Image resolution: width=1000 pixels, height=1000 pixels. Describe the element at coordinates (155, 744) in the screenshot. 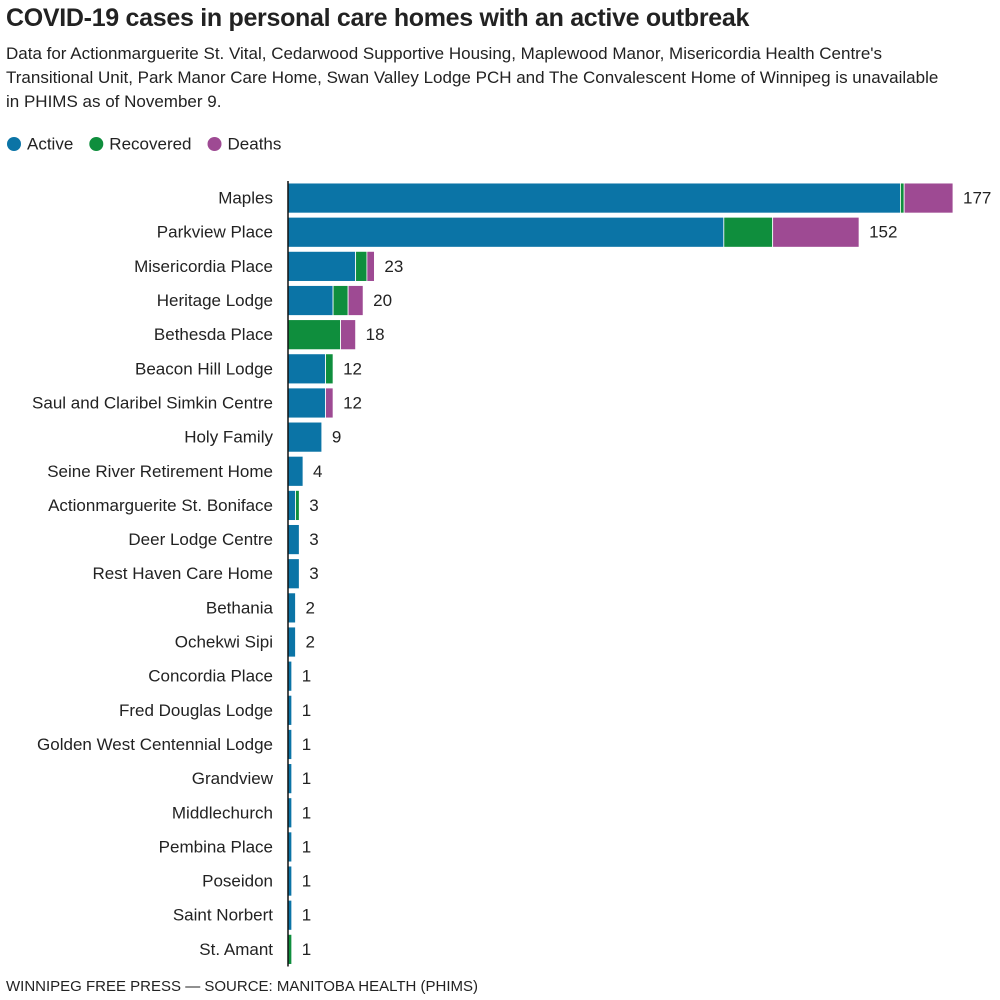

I see `y-tick-label: Golden West Centennial Lodge` at that location.